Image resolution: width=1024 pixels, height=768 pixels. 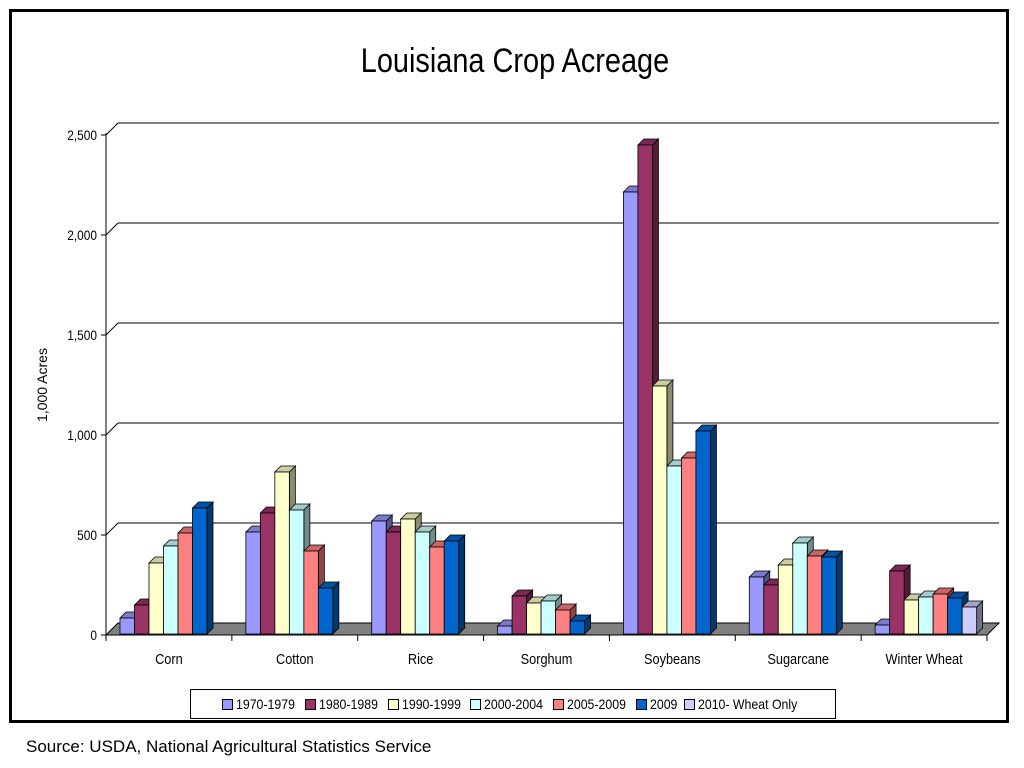 I want to click on legend-item: 1970-1979, so click(x=259, y=704).